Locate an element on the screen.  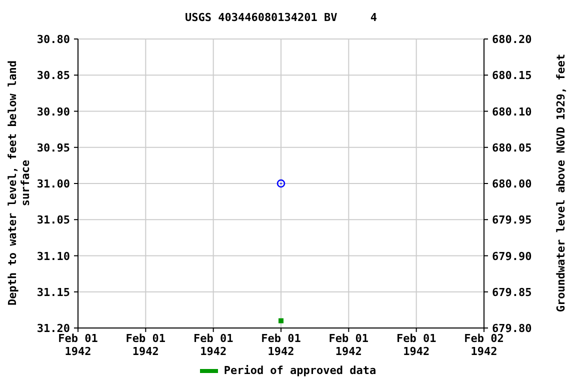
y-tick-label: 30.90 is located at coordinates (53, 111).